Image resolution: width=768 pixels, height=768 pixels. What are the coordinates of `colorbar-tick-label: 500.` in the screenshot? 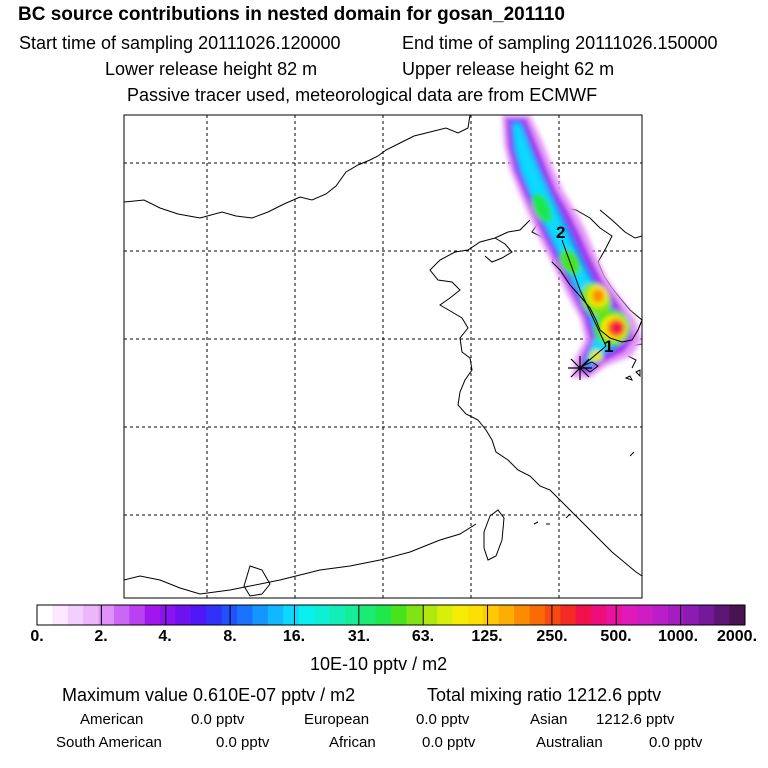 It's located at (616, 636).